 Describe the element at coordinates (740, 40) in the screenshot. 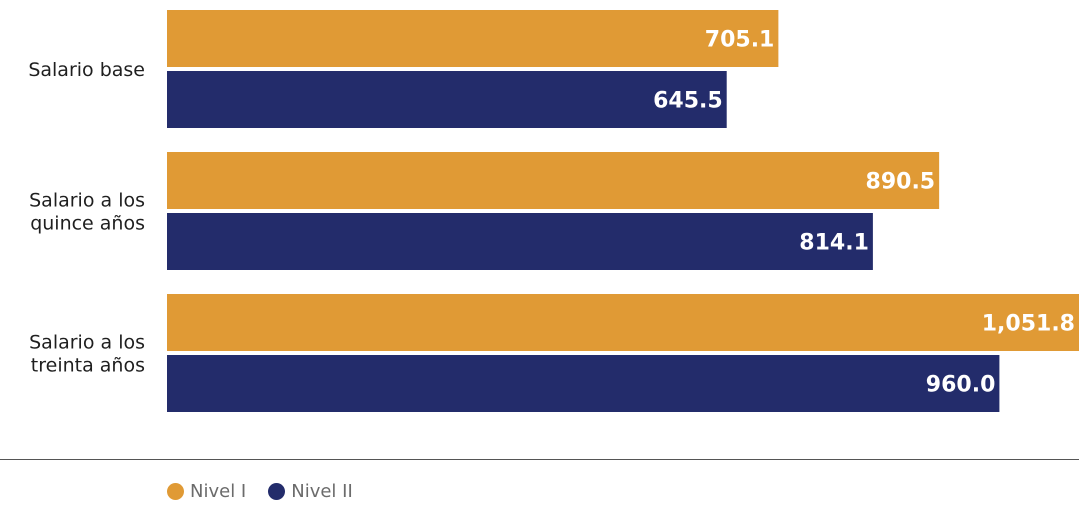

I see `data-label-nivel-i-0: 705.1` at that location.